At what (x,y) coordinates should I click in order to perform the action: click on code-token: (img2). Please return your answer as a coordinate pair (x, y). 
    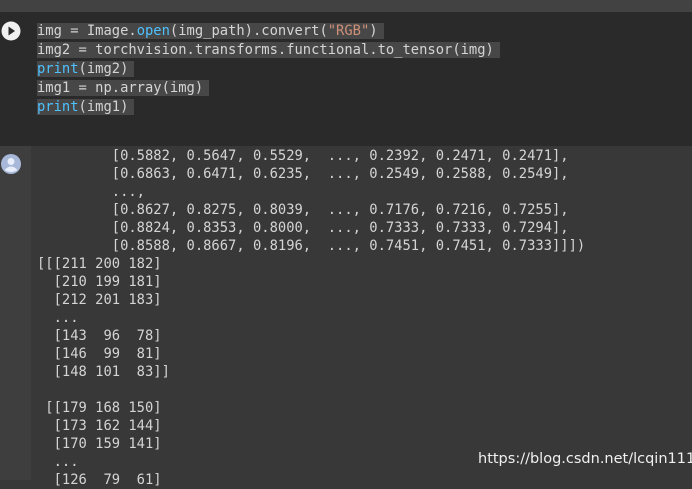
    Looking at the image, I should click on (103, 69).